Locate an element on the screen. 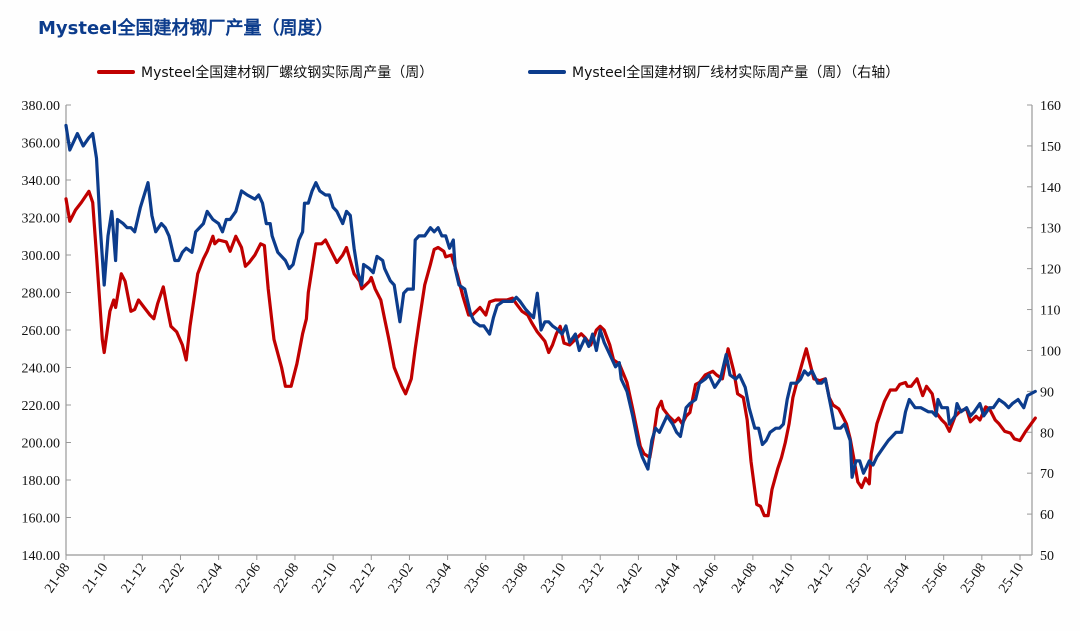 The height and width of the screenshot is (631, 1080). x-axis-label: 24-10 is located at coordinates (782, 578).